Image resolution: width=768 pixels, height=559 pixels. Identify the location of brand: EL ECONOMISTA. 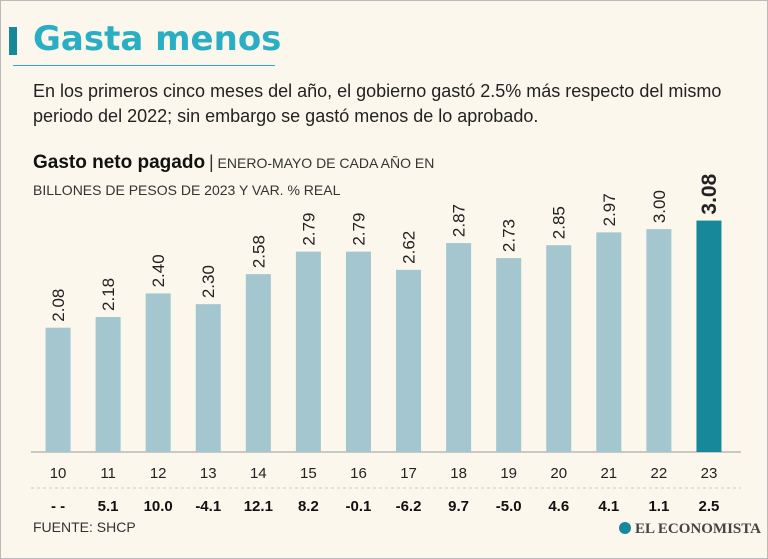
(698, 529).